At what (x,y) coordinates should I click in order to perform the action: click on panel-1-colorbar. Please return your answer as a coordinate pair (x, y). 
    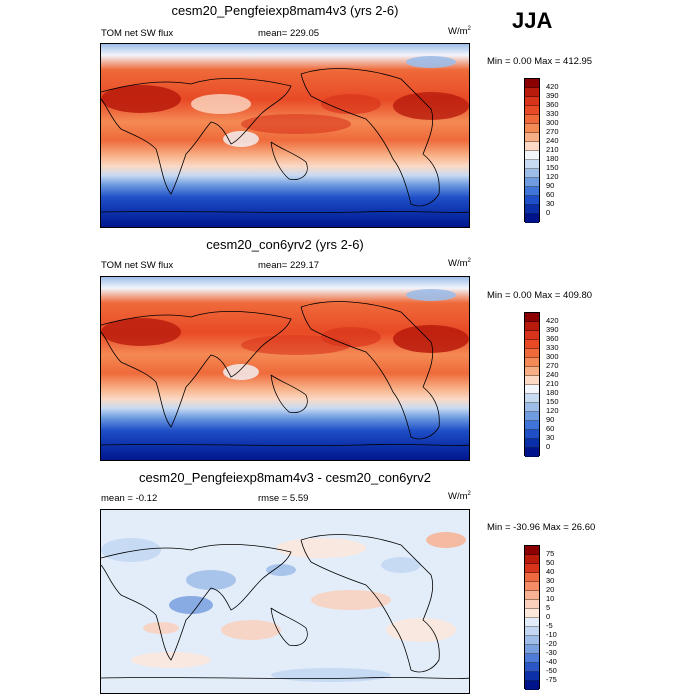
    Looking at the image, I should click on (532, 150).